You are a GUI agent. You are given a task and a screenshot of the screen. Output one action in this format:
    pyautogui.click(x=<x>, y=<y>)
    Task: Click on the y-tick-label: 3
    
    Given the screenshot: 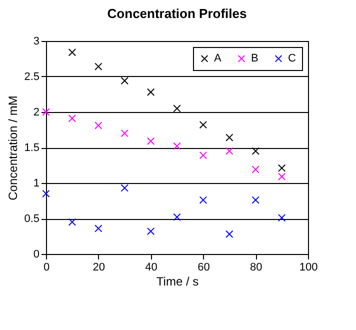 What is the action you would take?
    pyautogui.click(x=36, y=42)
    